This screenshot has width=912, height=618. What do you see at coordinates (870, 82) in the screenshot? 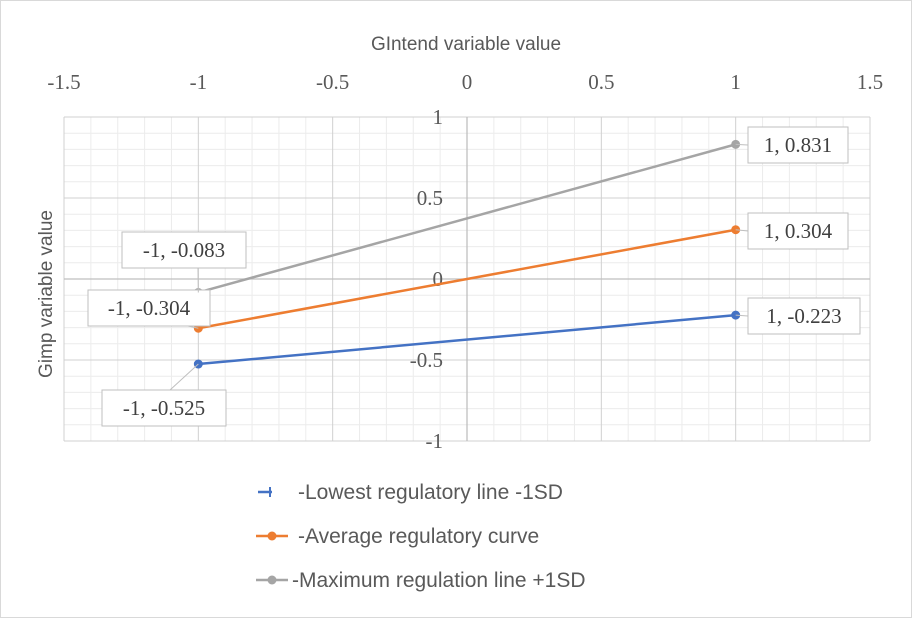
I see `x-tick-label: 1.5` at bounding box center [870, 82].